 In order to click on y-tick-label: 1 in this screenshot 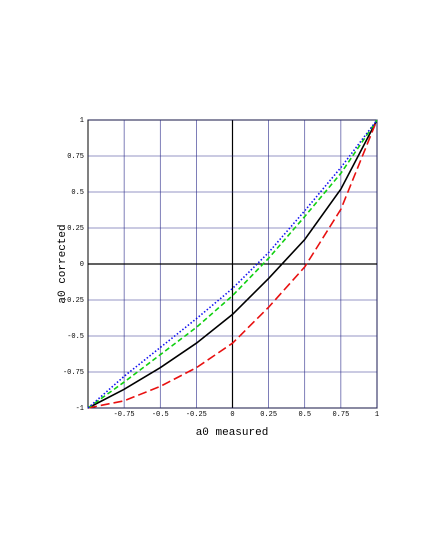, I will do `click(82, 121)`.